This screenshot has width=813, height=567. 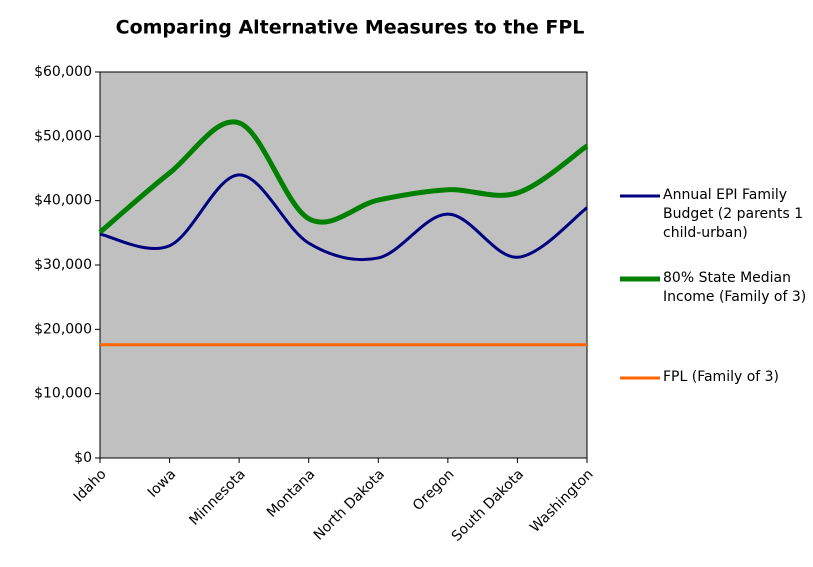 I want to click on y-tick-label: $60,000, so click(x=63, y=72).